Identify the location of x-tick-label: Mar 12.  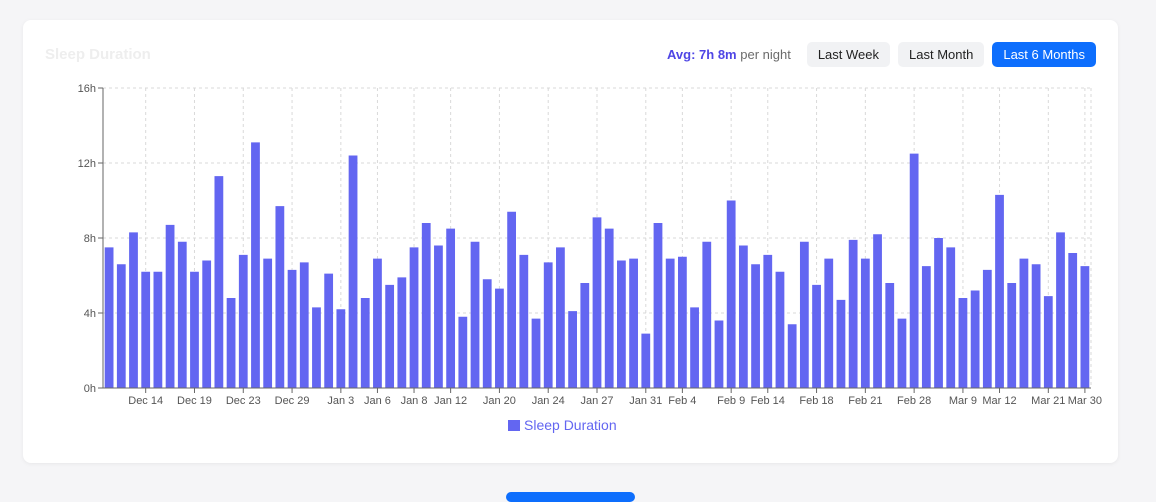
(999, 401).